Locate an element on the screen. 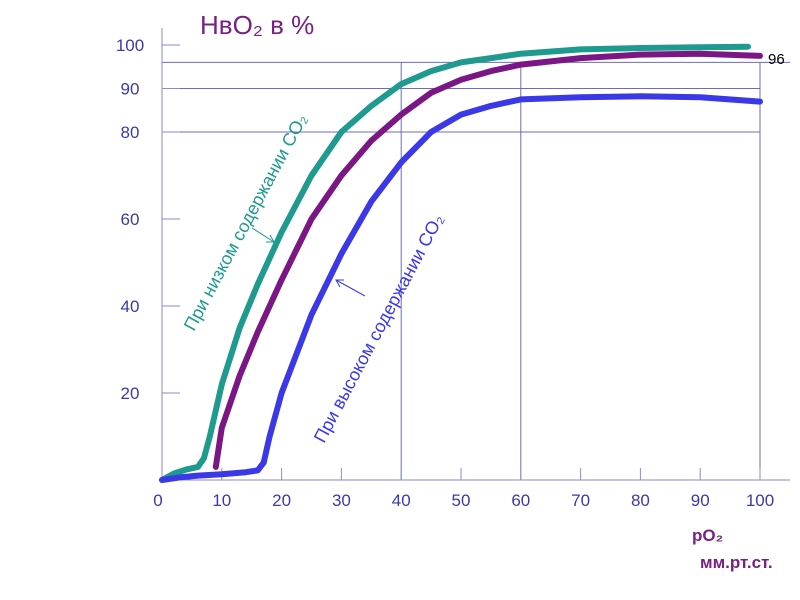 The height and width of the screenshot is (600, 800). x-tick-label-50: 50 is located at coordinates (461, 500).